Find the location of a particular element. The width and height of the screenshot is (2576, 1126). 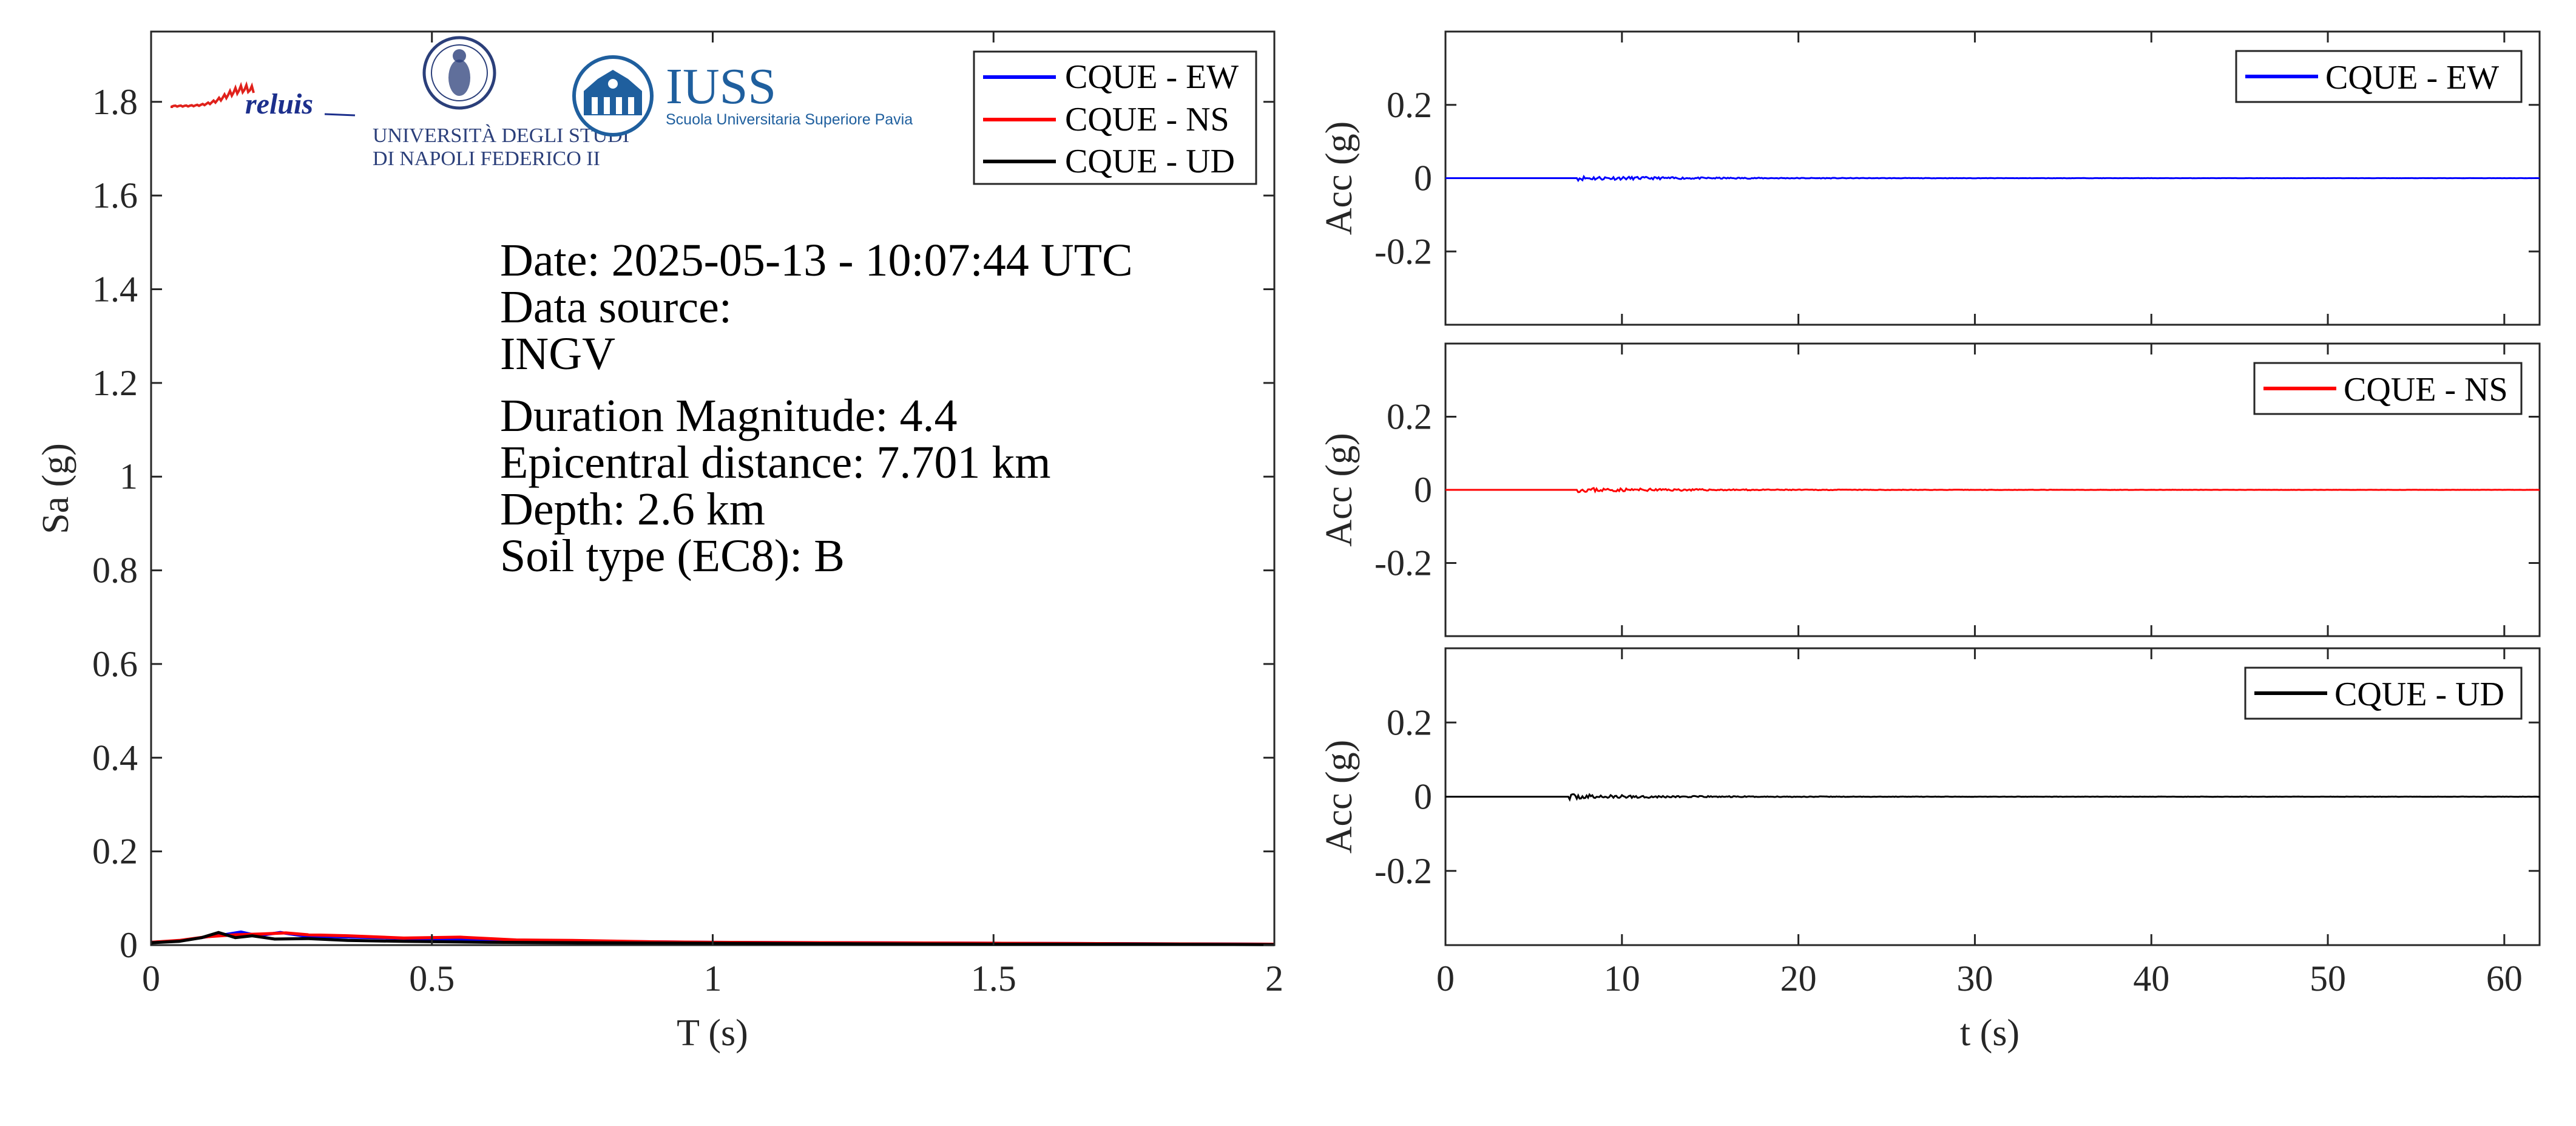

time-history-panel-2: -0.2 0 0.2 Acc (g) CQUE - NS is located at coordinates (1930, 489).